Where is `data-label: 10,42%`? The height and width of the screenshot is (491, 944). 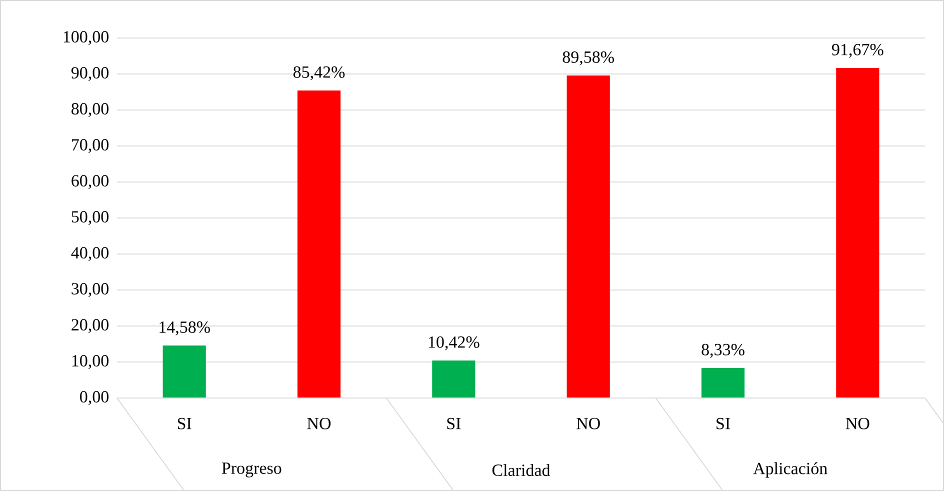
data-label: 10,42% is located at coordinates (454, 343).